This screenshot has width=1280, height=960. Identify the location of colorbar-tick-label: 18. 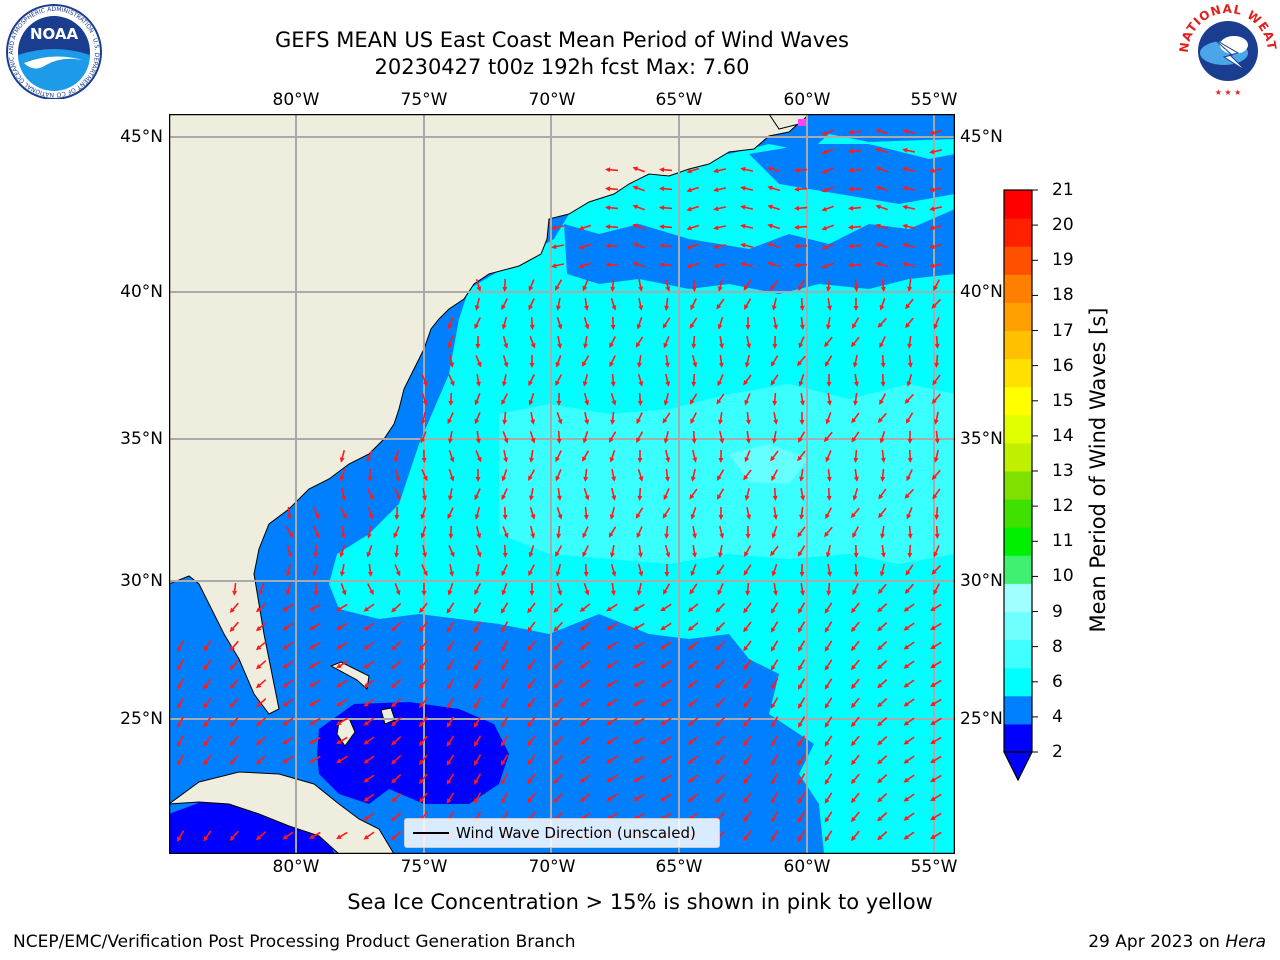
(1063, 295).